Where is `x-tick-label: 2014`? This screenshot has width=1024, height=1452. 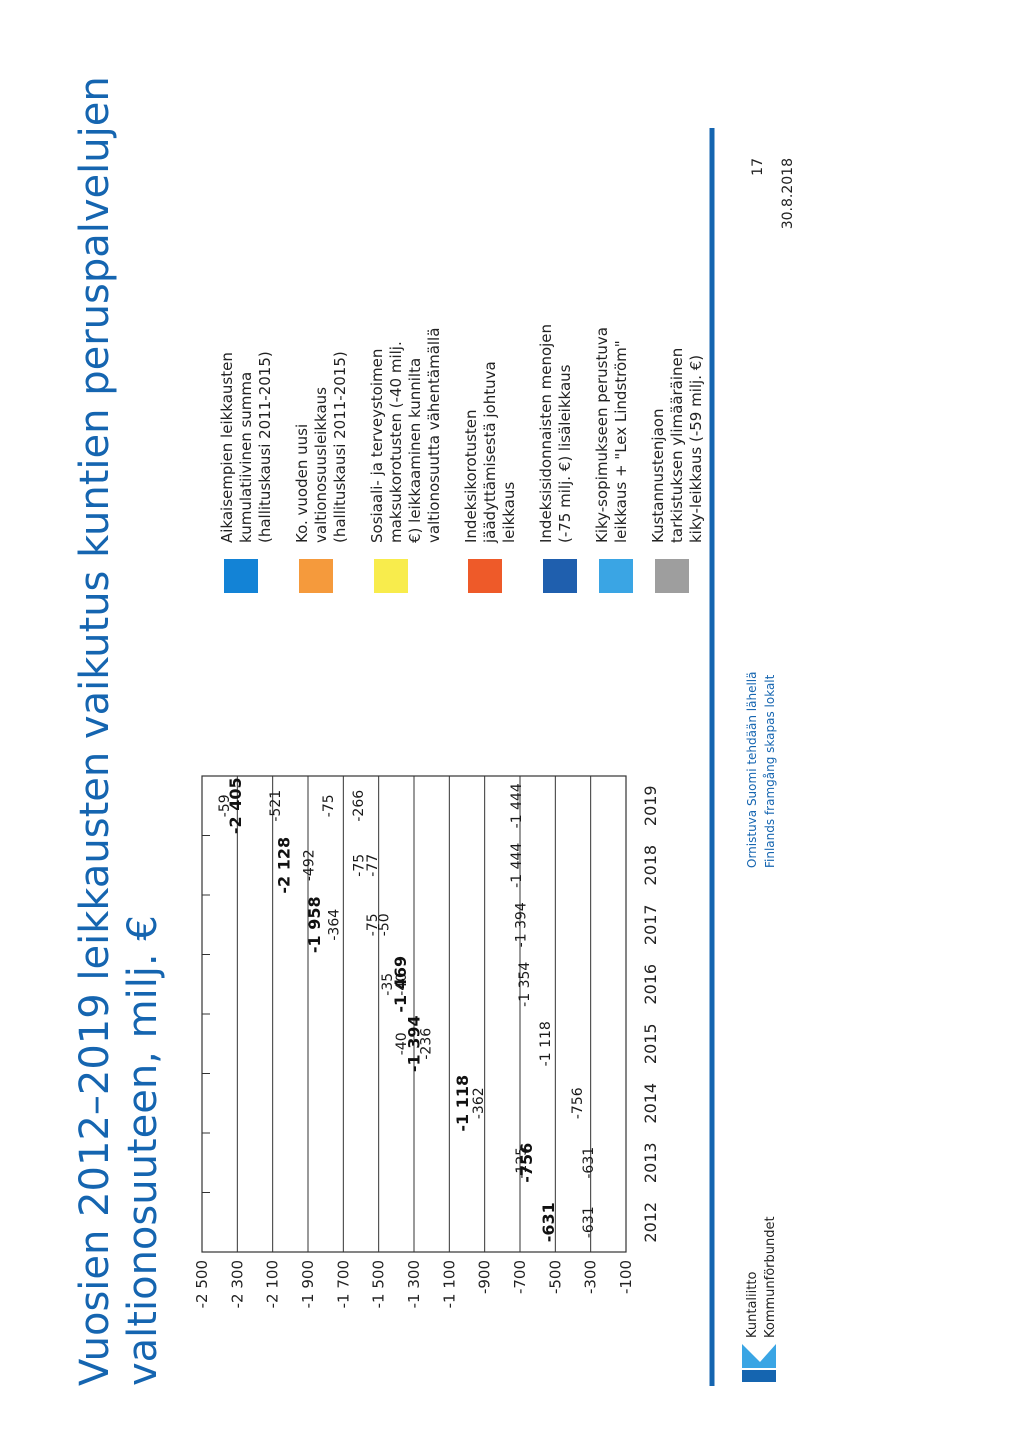
x-tick-label: 2014 is located at coordinates (650, 1103).